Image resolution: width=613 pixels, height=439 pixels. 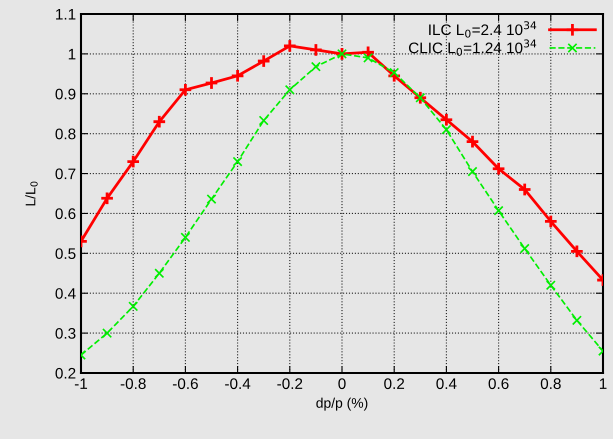 I want to click on y-tick-label: 0.4, so click(x=66, y=293).